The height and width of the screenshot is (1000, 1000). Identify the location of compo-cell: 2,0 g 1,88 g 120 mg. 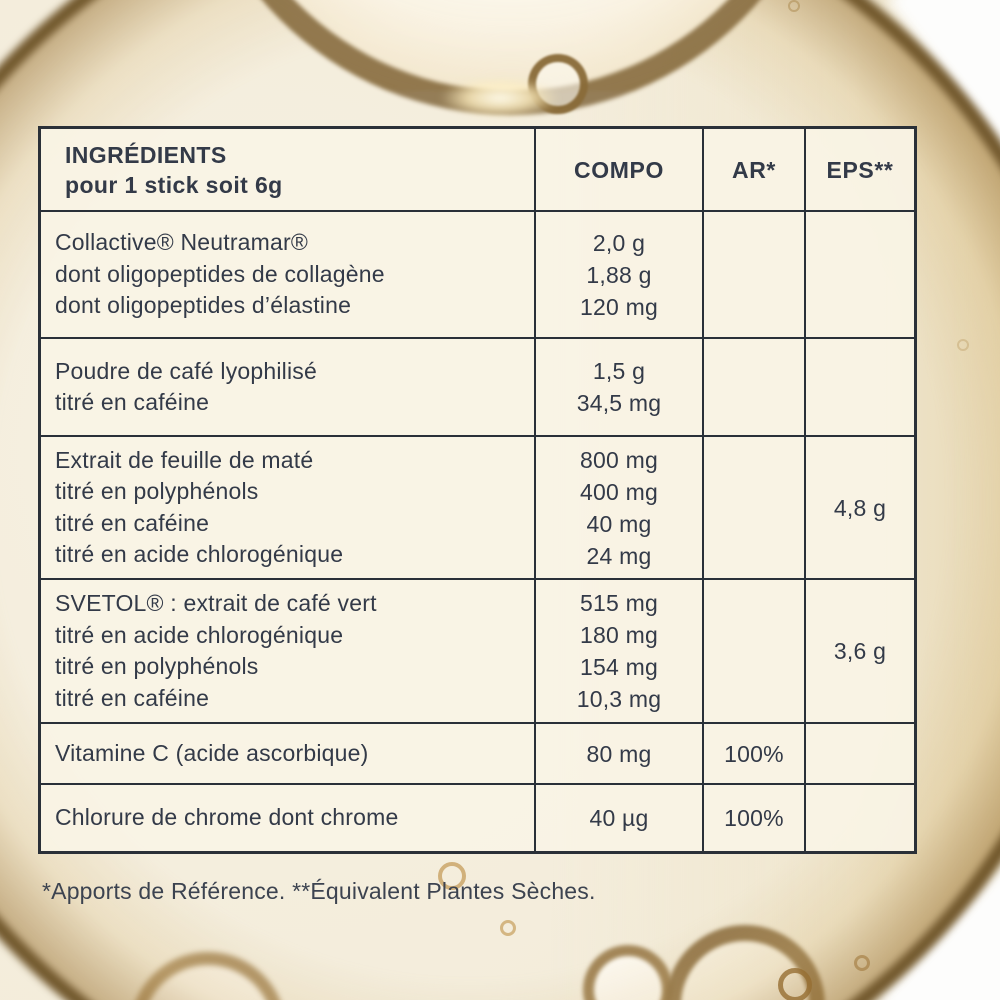
(620, 275).